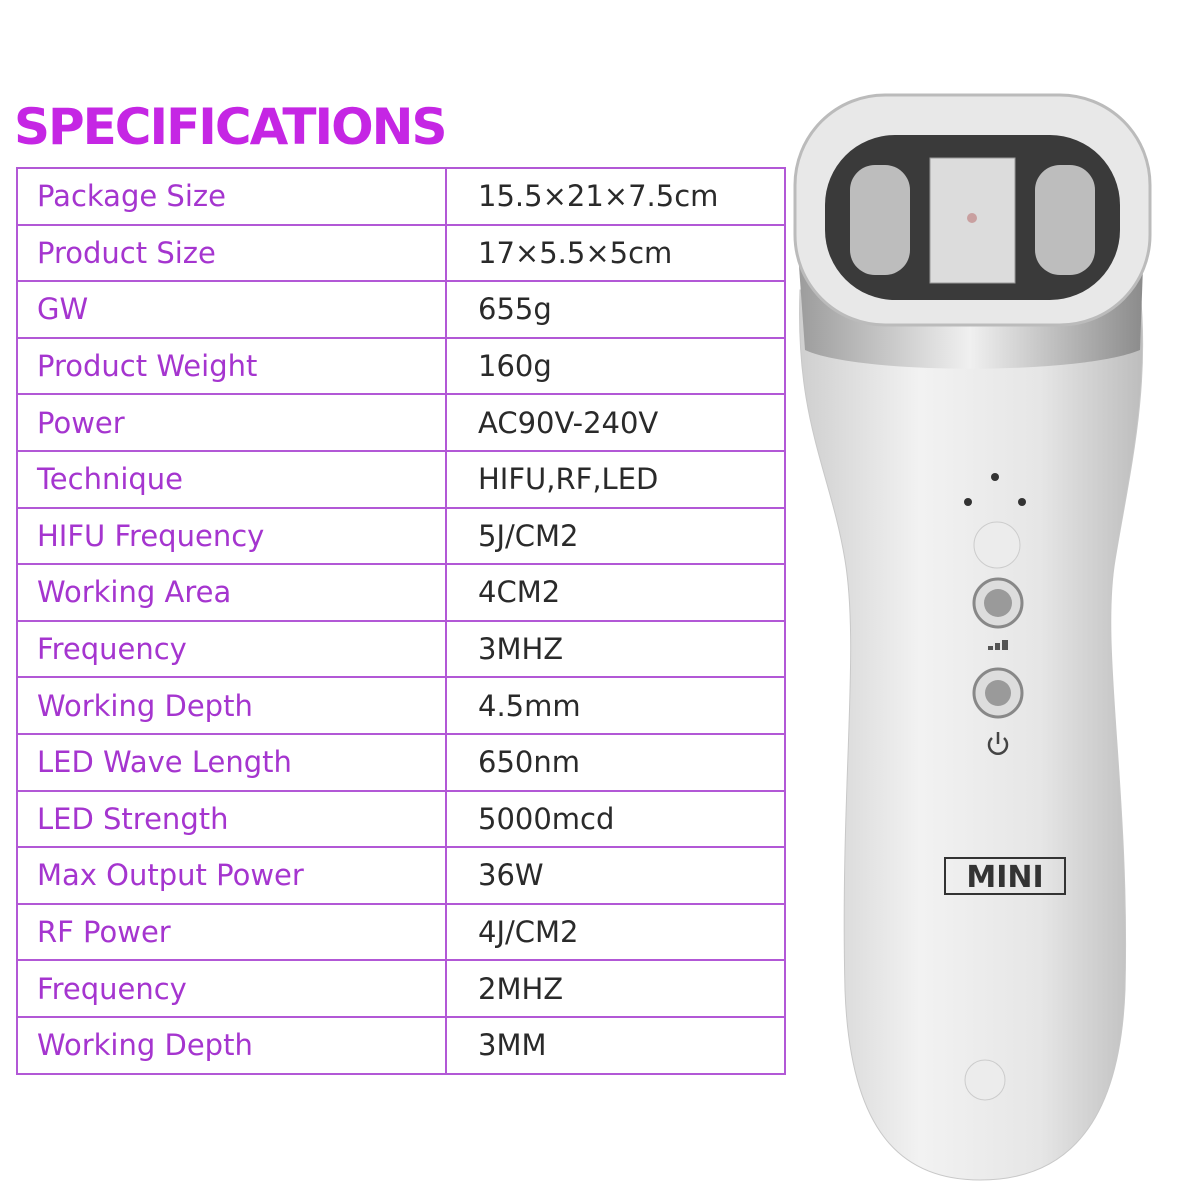 Image resolution: width=1200 pixels, height=1200 pixels. What do you see at coordinates (615, 196) in the screenshot?
I see `spec-value: 15.5×21×7.5cm` at bounding box center [615, 196].